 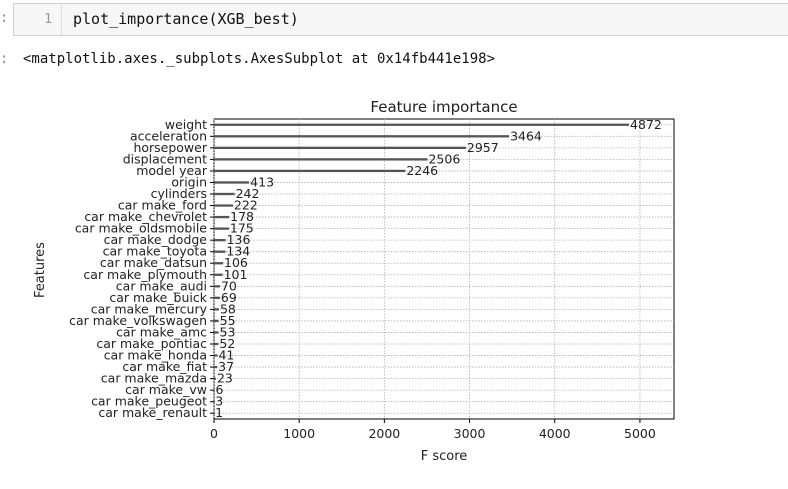 What do you see at coordinates (422, 170) in the screenshot?
I see `value-label: 2246` at bounding box center [422, 170].